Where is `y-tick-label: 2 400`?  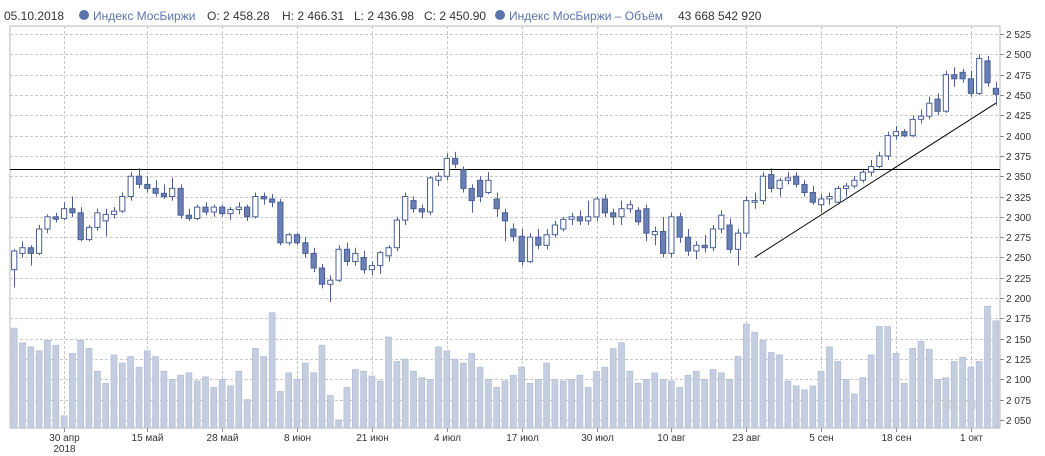
y-tick-label: 2 400 is located at coordinates (1018, 137).